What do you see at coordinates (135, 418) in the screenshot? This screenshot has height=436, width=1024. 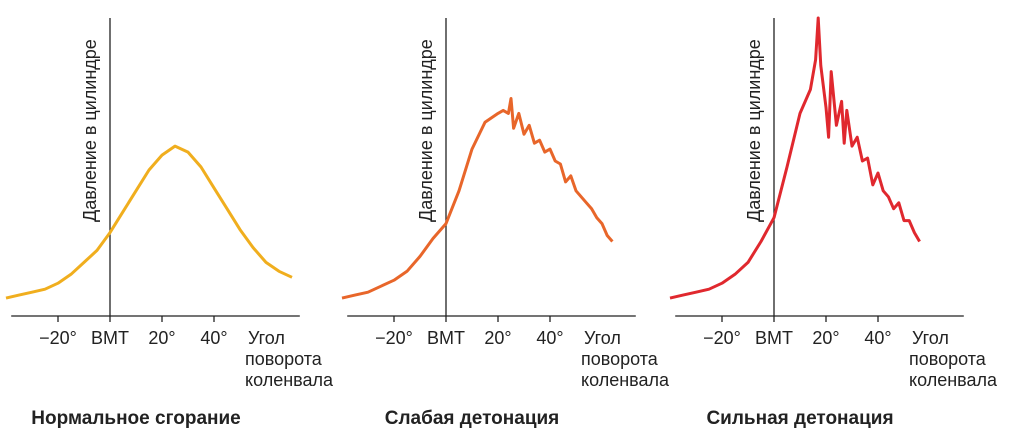 I see `chart-title: Нормальное сгорание` at bounding box center [135, 418].